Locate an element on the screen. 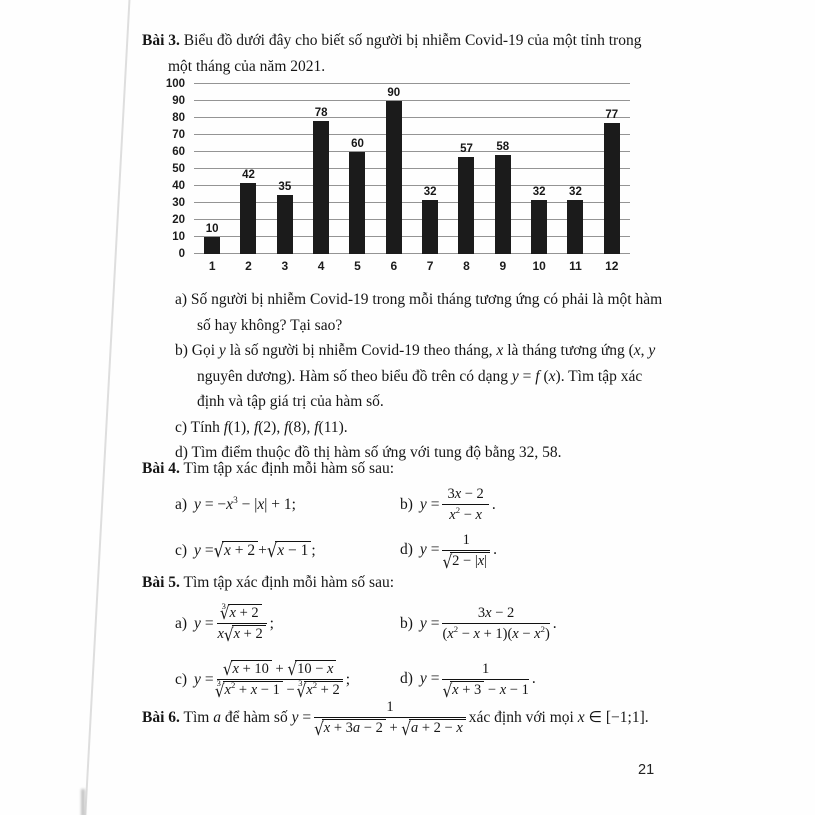 The width and height of the screenshot is (815, 815). chart-plot: 10 42 35 78 60 90 32 57 58 32 32 77 is located at coordinates (412, 168).